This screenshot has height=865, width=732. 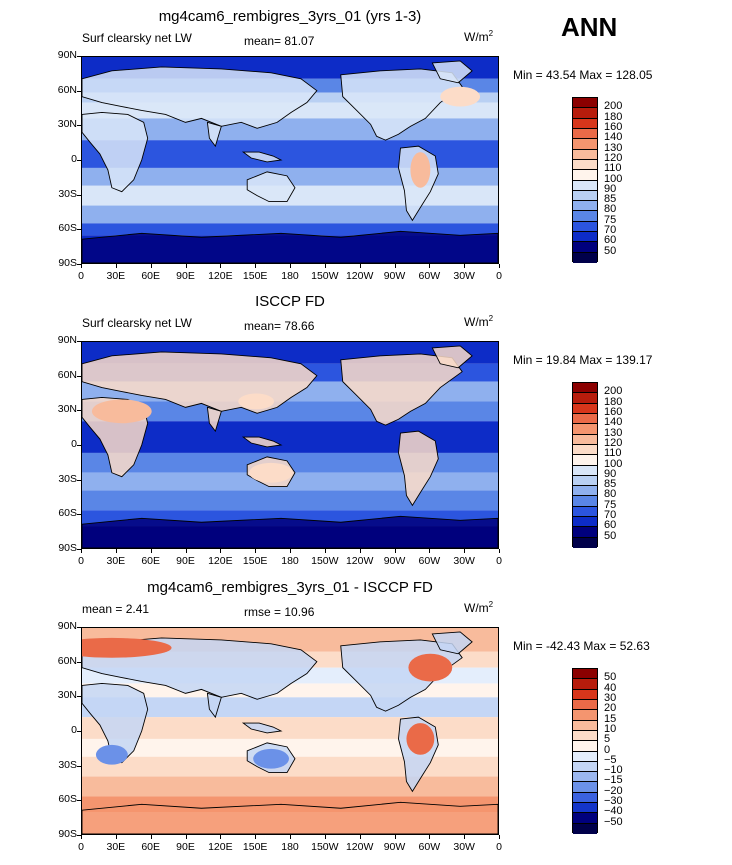 I want to click on lon-tick-label: 30W, so click(x=464, y=847).